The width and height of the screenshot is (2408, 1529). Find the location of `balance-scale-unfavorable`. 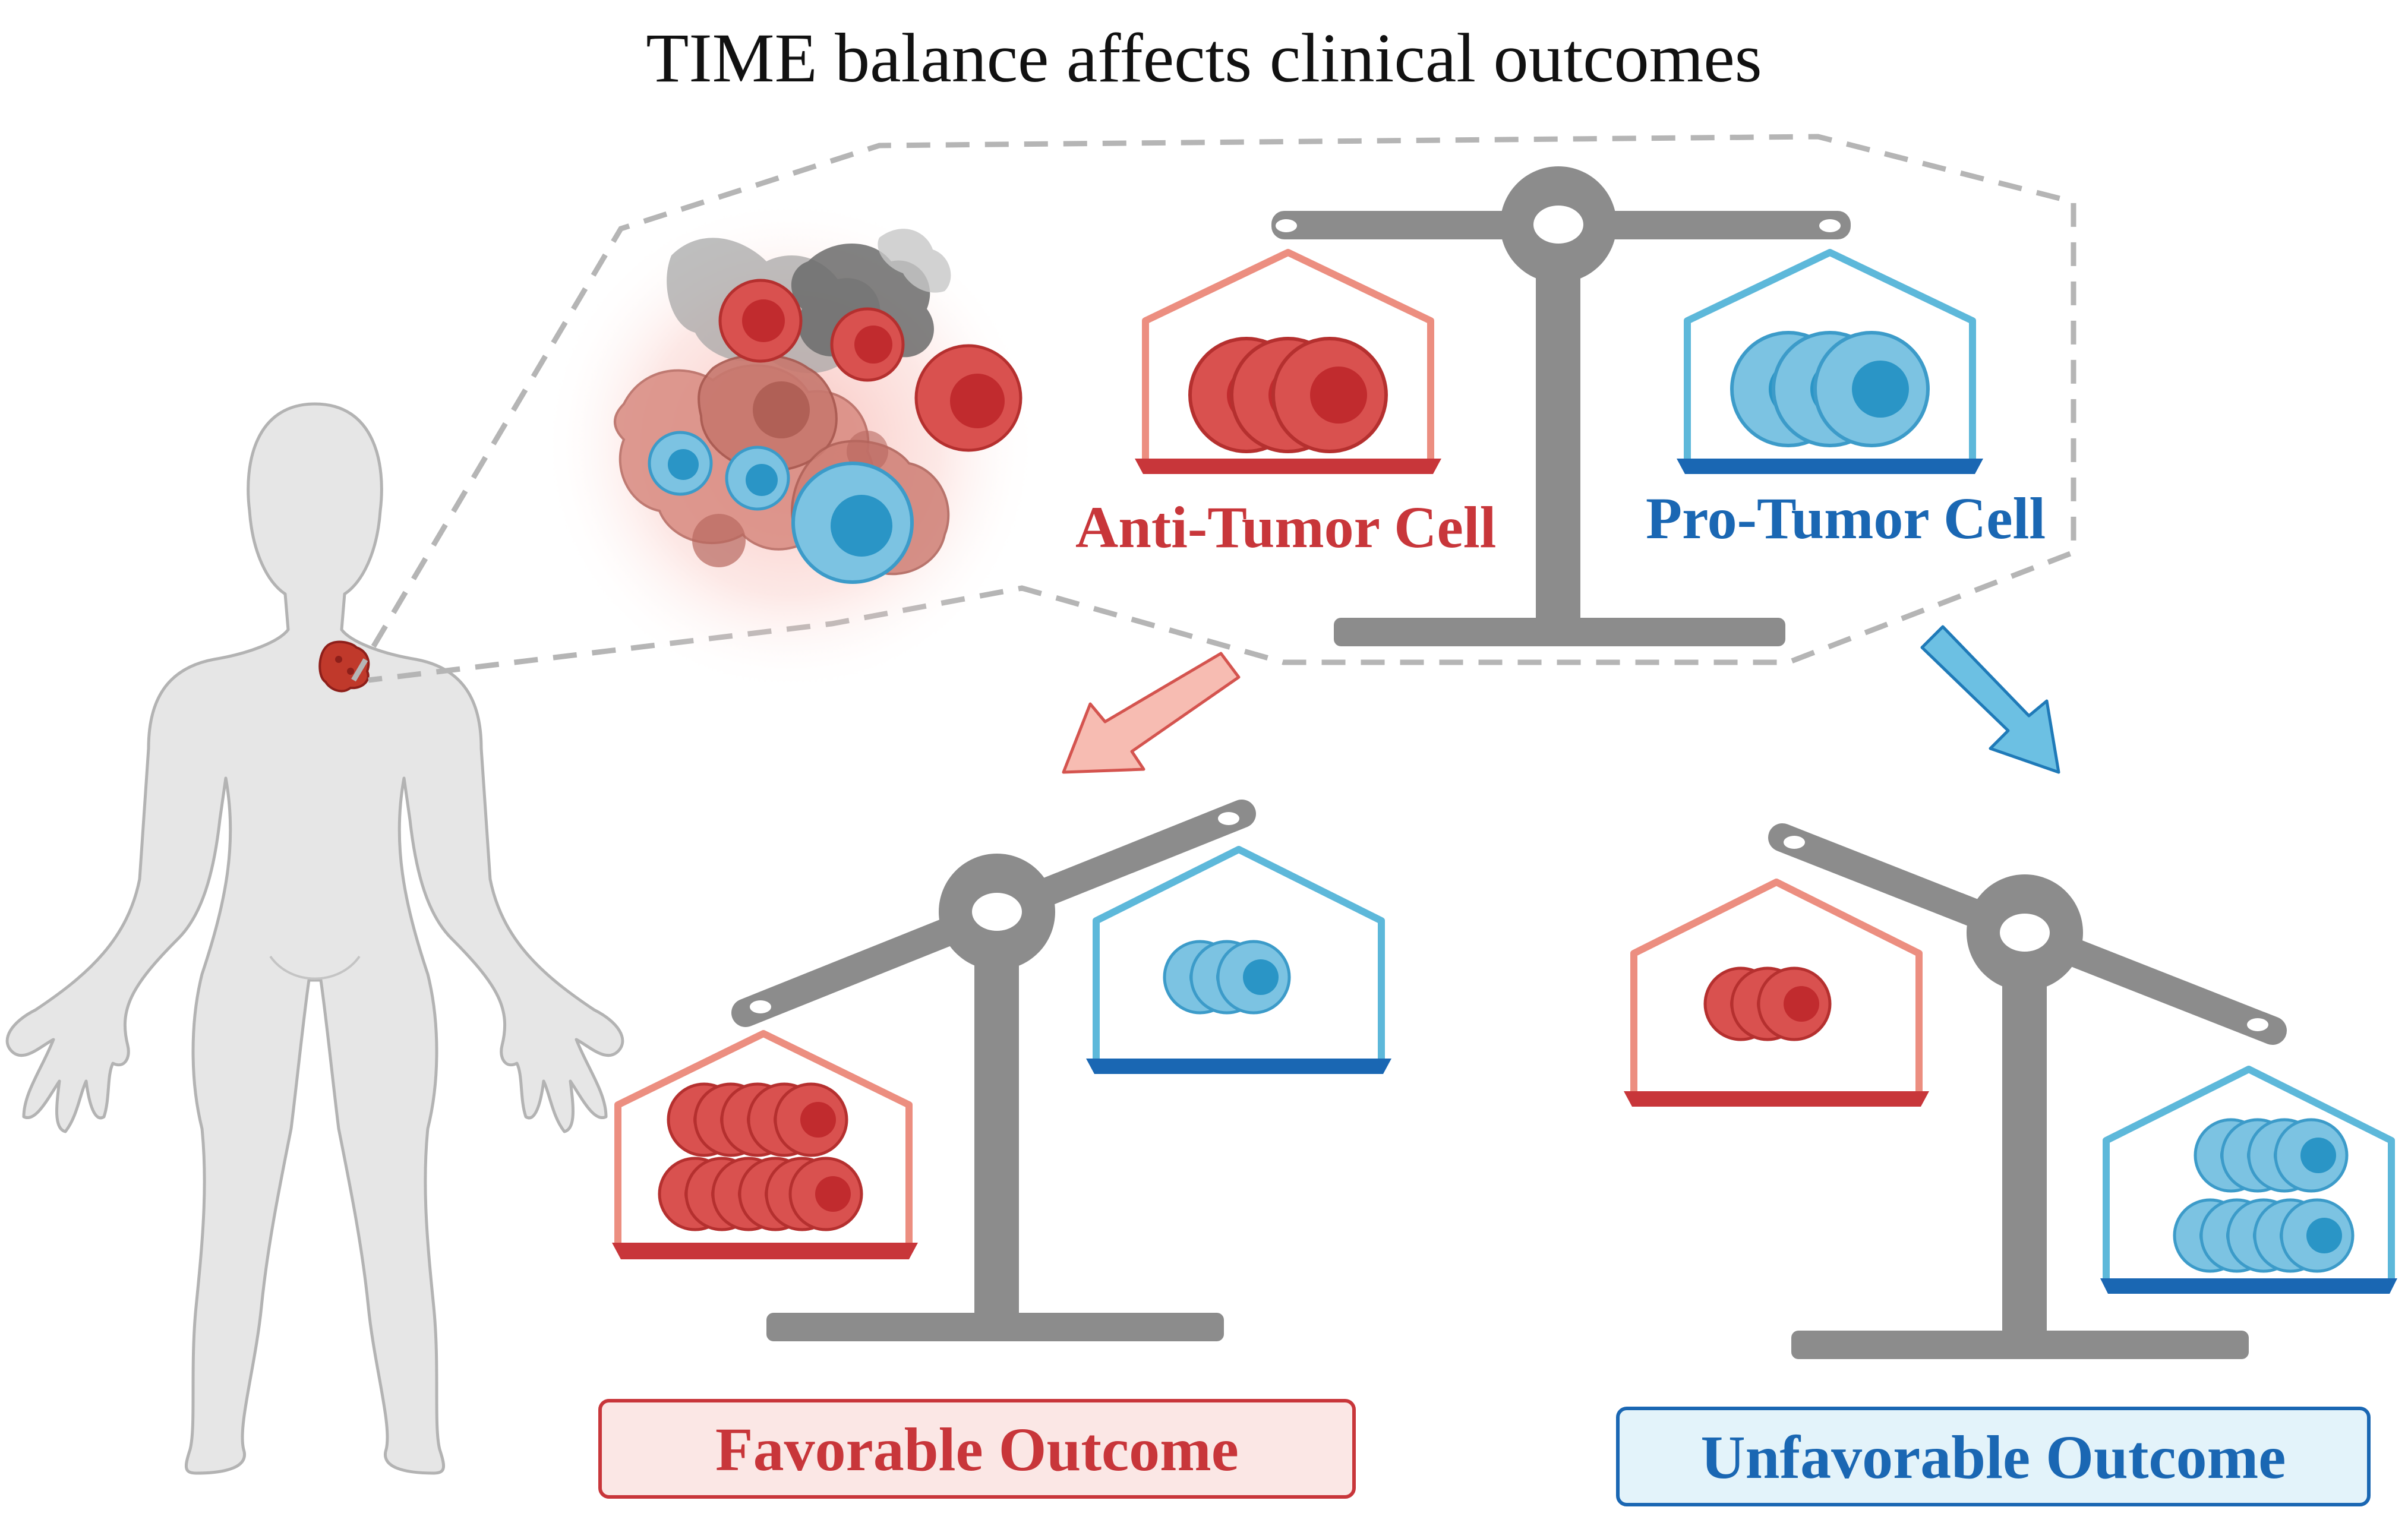

balance-scale-unfavorable is located at coordinates (2011, 1091).